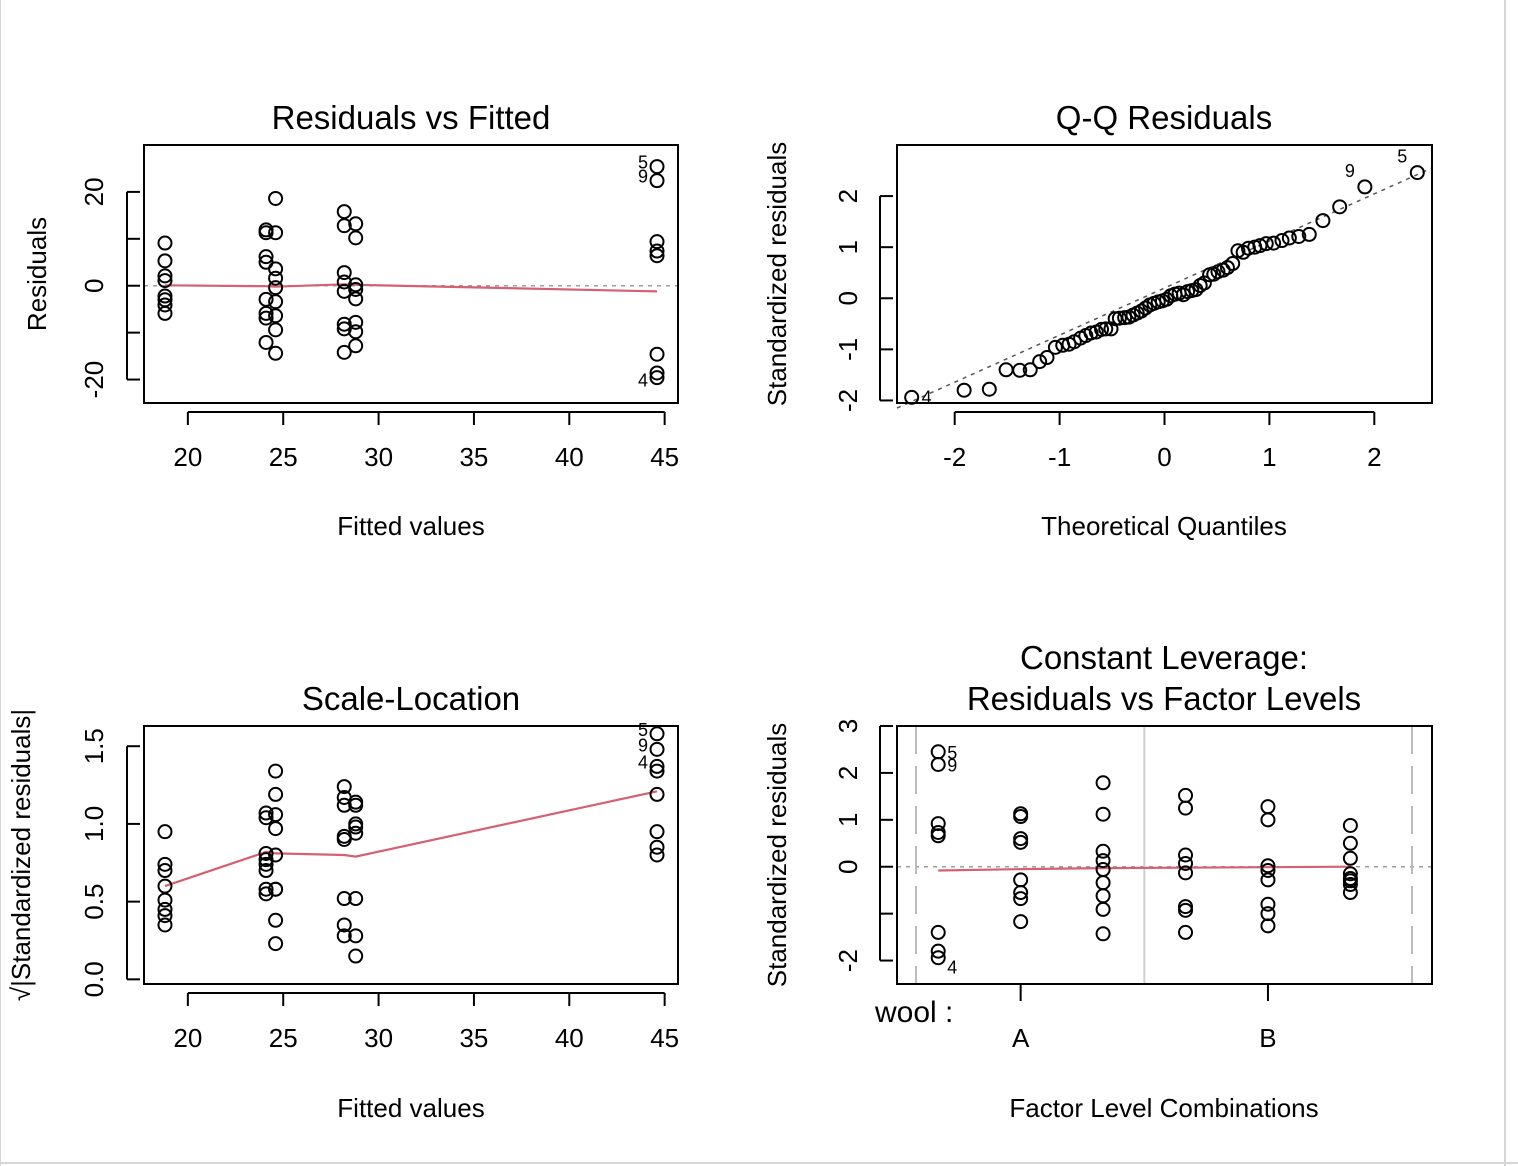  What do you see at coordinates (643, 745) in the screenshot?
I see `point-id-label: 9` at bounding box center [643, 745].